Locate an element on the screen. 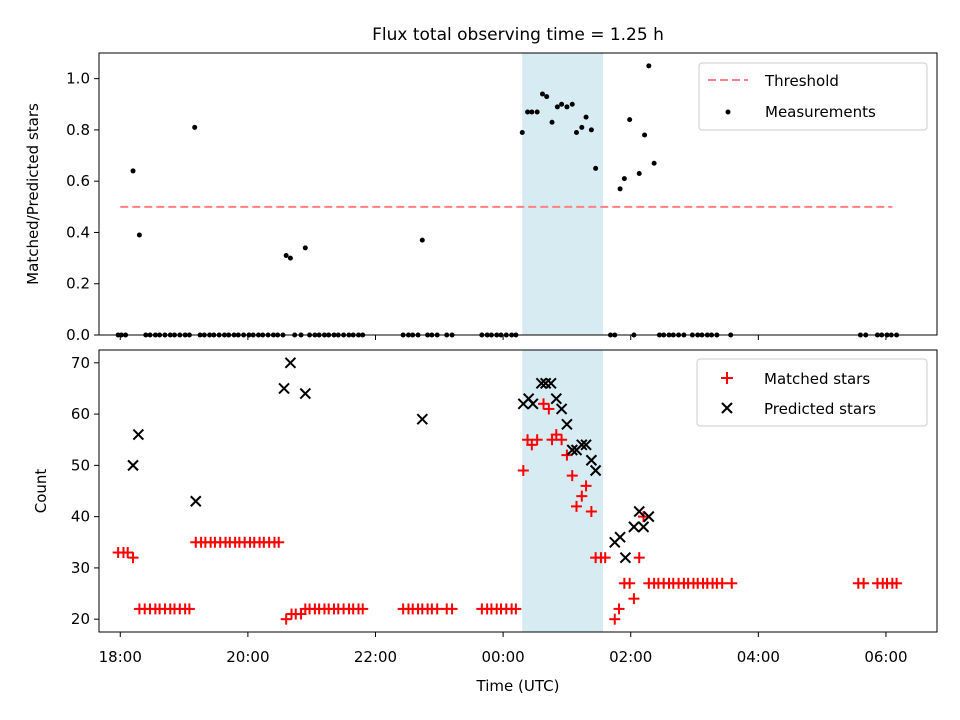 The height and width of the screenshot is (720, 960). count-x-ticks: 18:00 20:00 22:00 00:00 02:00 04:00 06:00 is located at coordinates (503, 649).